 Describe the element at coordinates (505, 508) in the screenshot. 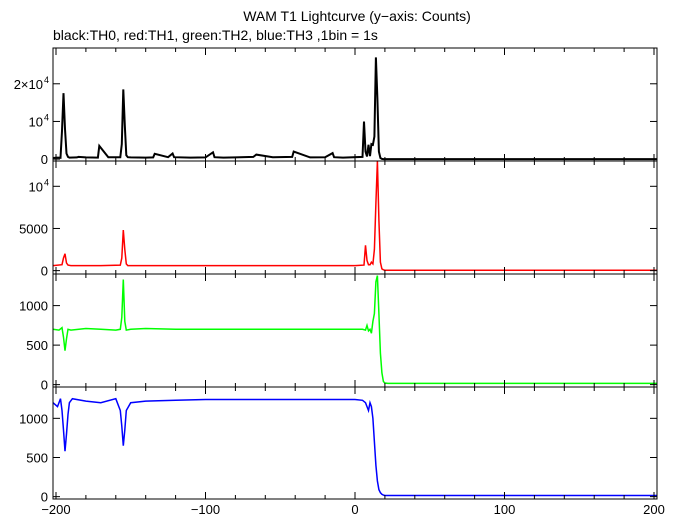

I see `x-tick-label: 100` at that location.